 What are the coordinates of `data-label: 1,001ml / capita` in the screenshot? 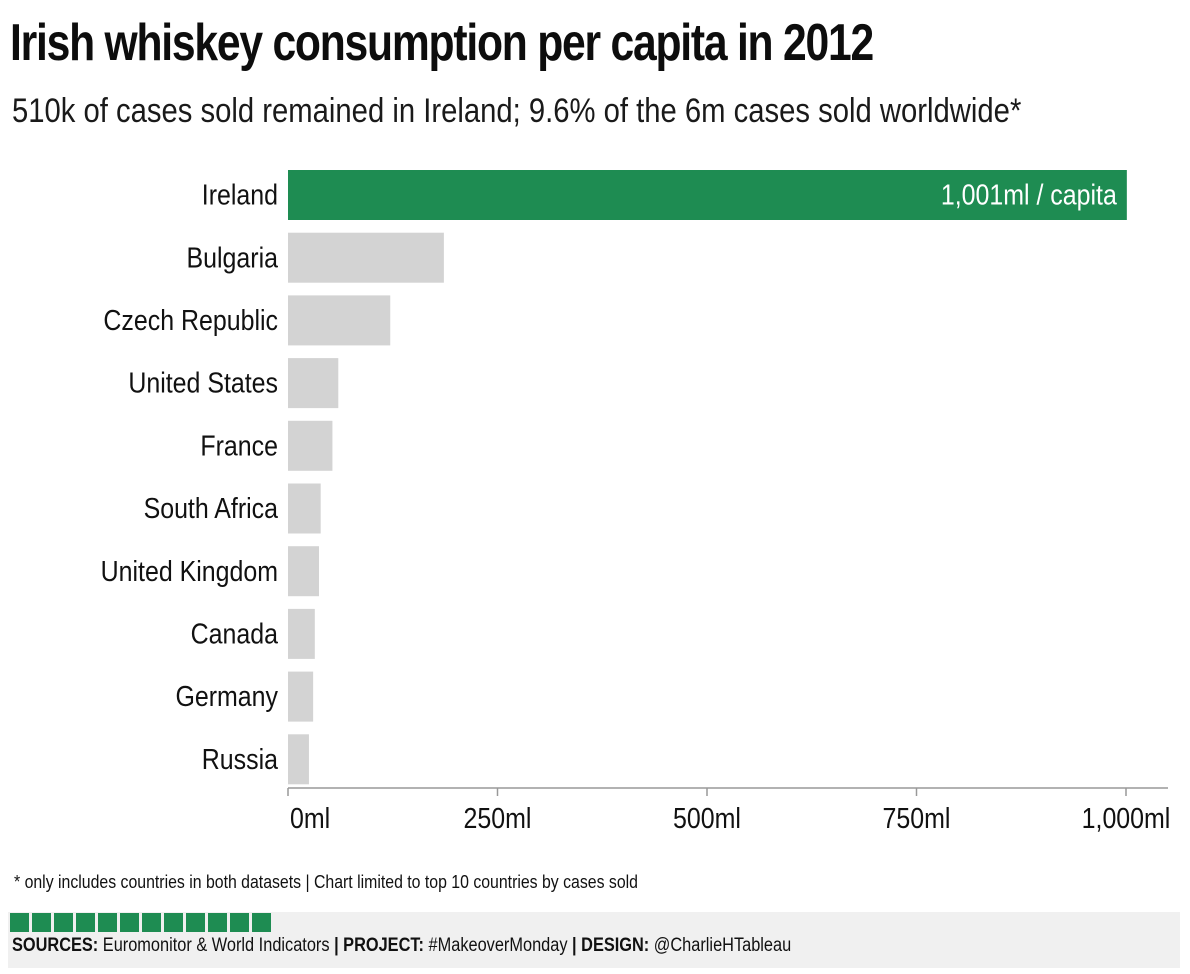 It's located at (1029, 195).